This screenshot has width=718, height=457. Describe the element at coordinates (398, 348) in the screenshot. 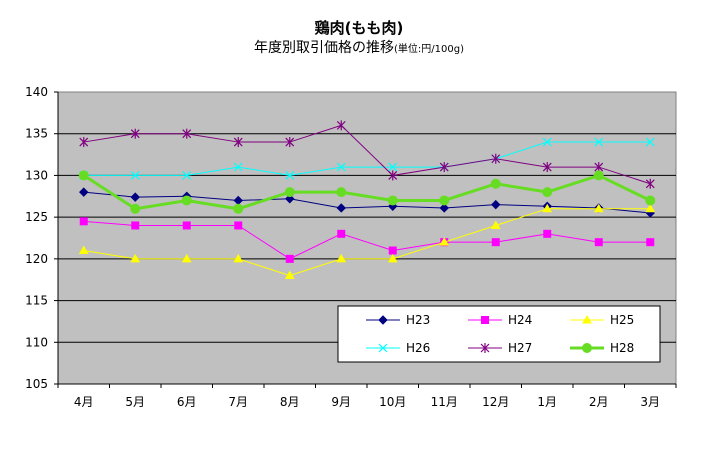

I see `legend-item-h26: H26` at that location.